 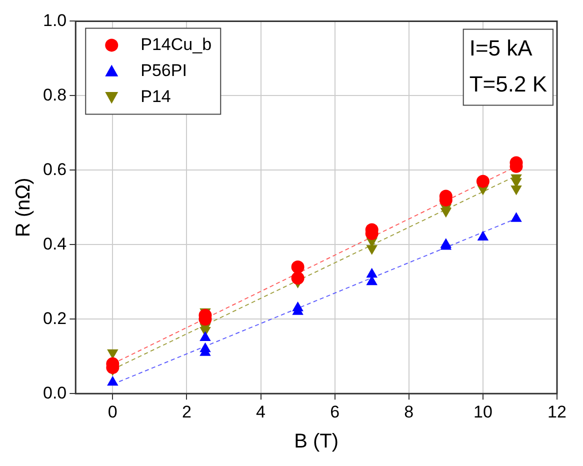 What do you see at coordinates (508, 83) in the screenshot?
I see `annotation: T=5.2 K` at bounding box center [508, 83].